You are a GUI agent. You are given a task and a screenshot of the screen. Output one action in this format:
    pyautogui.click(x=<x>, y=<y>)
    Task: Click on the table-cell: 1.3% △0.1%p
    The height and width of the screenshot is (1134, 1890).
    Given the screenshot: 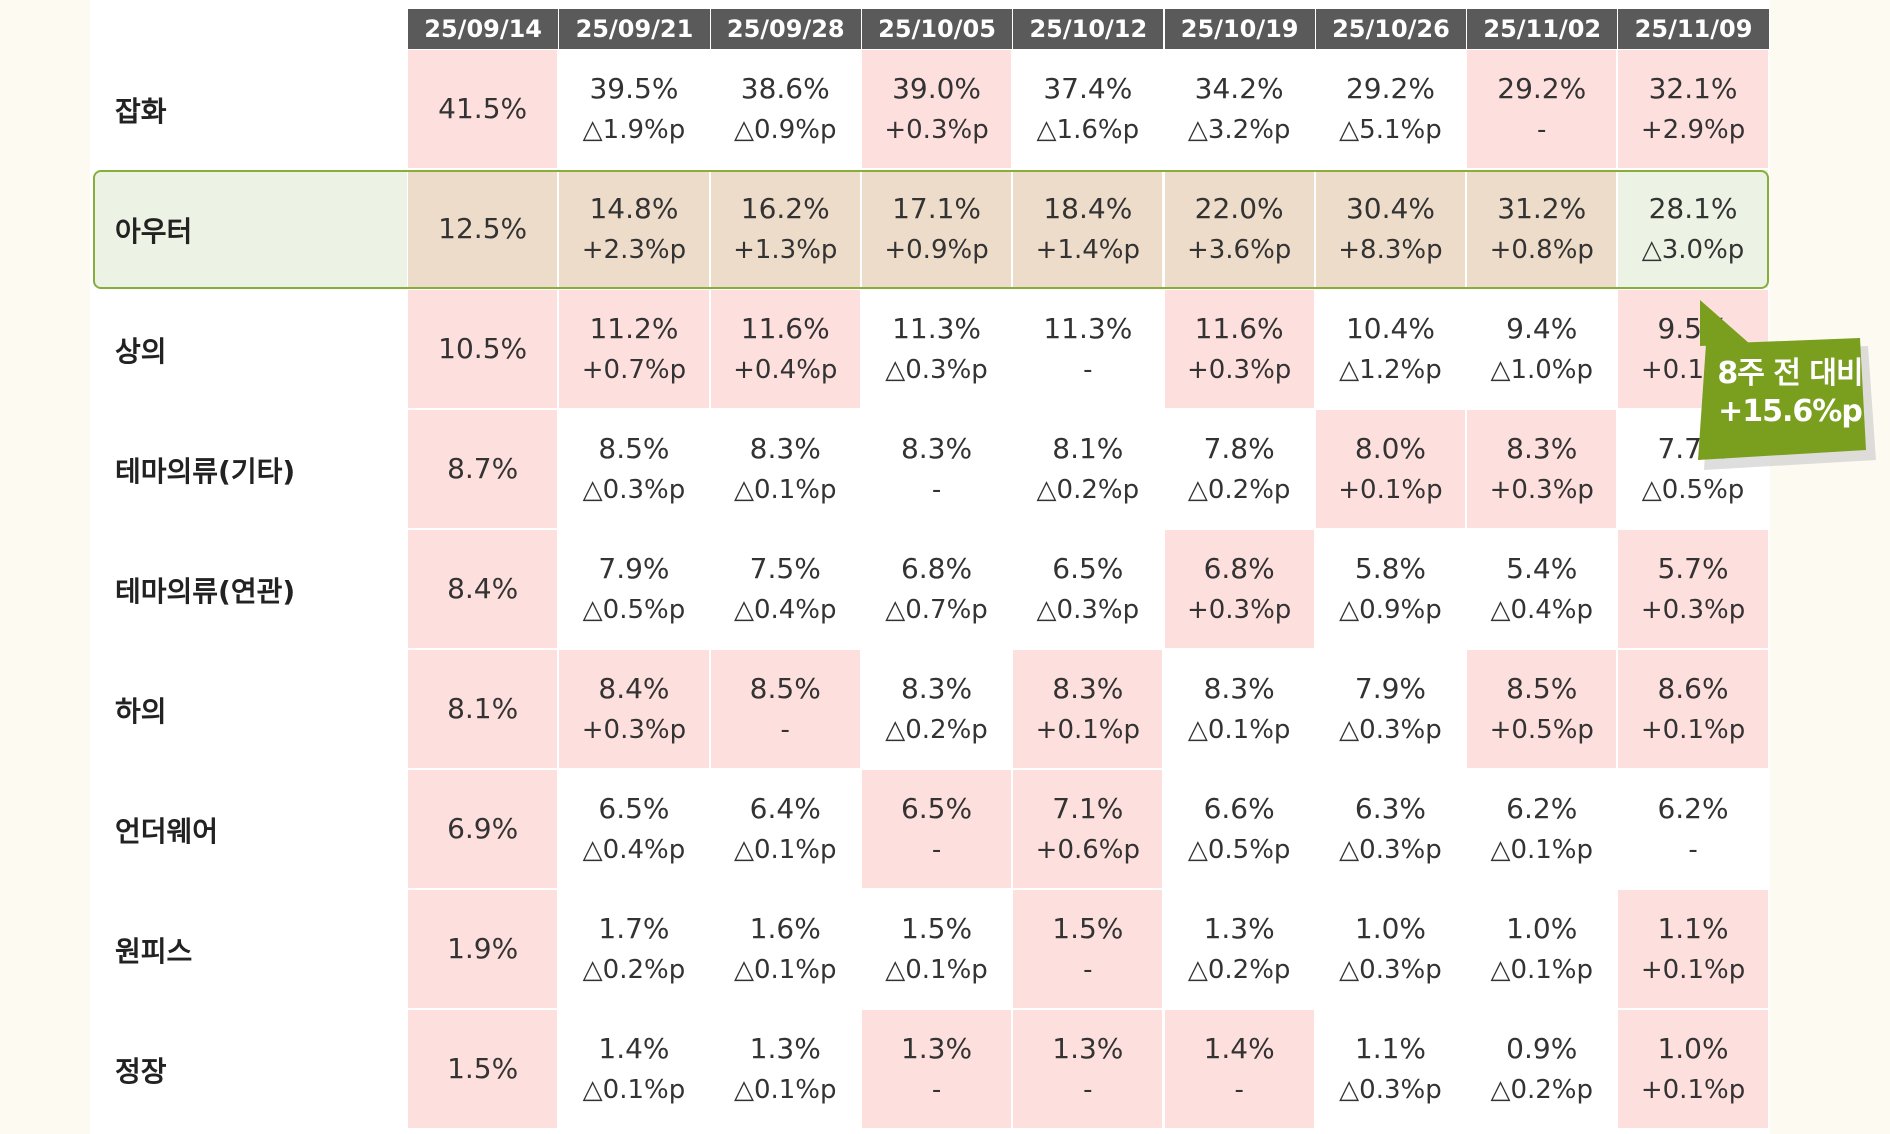 What is the action you would take?
    pyautogui.click(x=786, y=1070)
    